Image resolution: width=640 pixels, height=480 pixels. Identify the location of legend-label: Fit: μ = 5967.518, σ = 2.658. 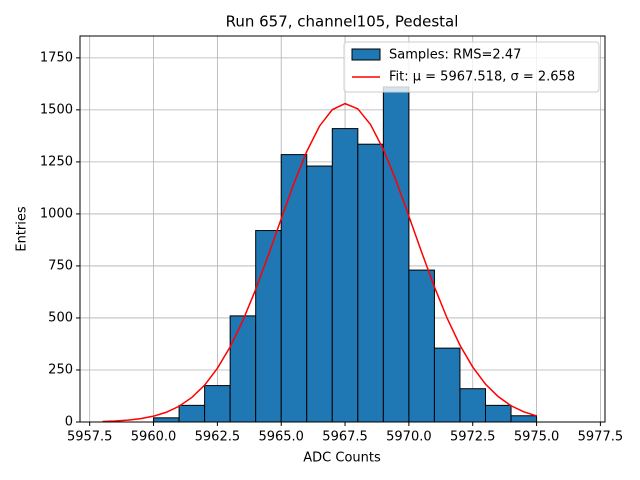
(482, 77).